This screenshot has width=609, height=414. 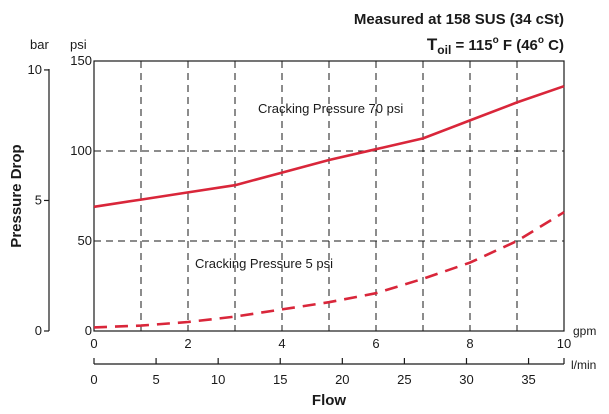 I want to click on y-axis-title: Pressure Drop, so click(x=16, y=195).